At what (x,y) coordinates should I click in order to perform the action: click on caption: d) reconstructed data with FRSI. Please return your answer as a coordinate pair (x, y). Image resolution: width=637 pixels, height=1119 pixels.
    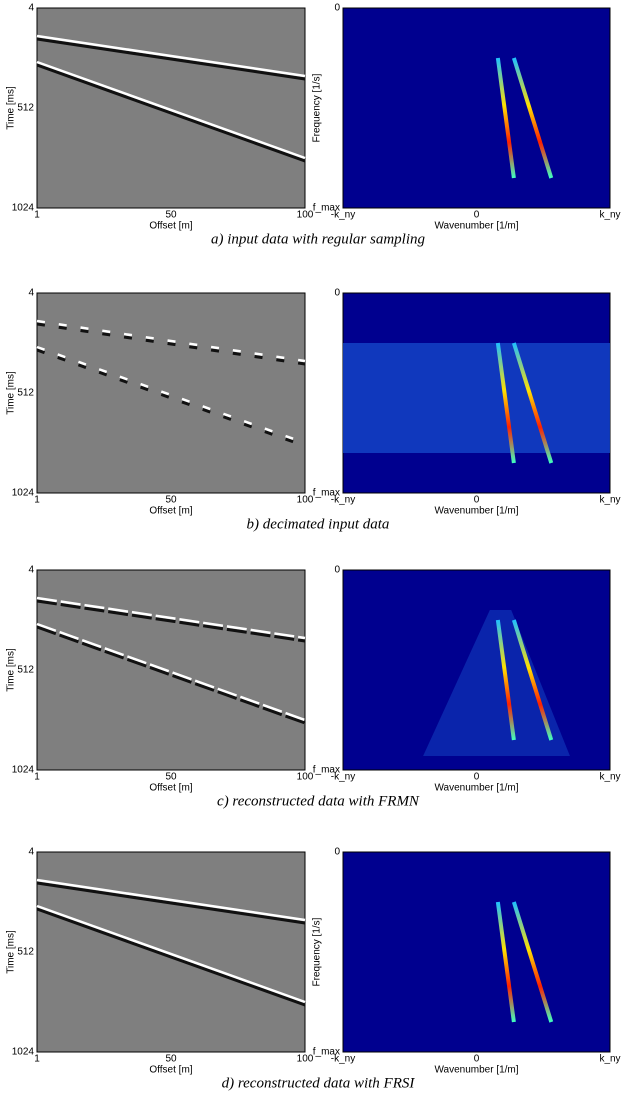
    Looking at the image, I should click on (319, 1083).